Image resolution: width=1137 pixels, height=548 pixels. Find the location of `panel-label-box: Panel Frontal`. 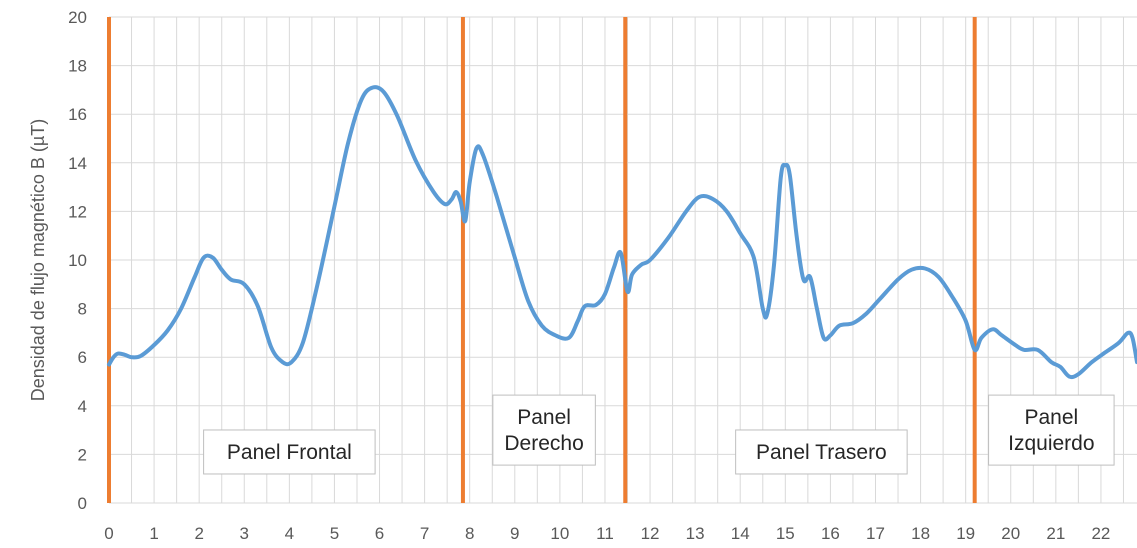

panel-label-box: Panel Frontal is located at coordinates (289, 452).